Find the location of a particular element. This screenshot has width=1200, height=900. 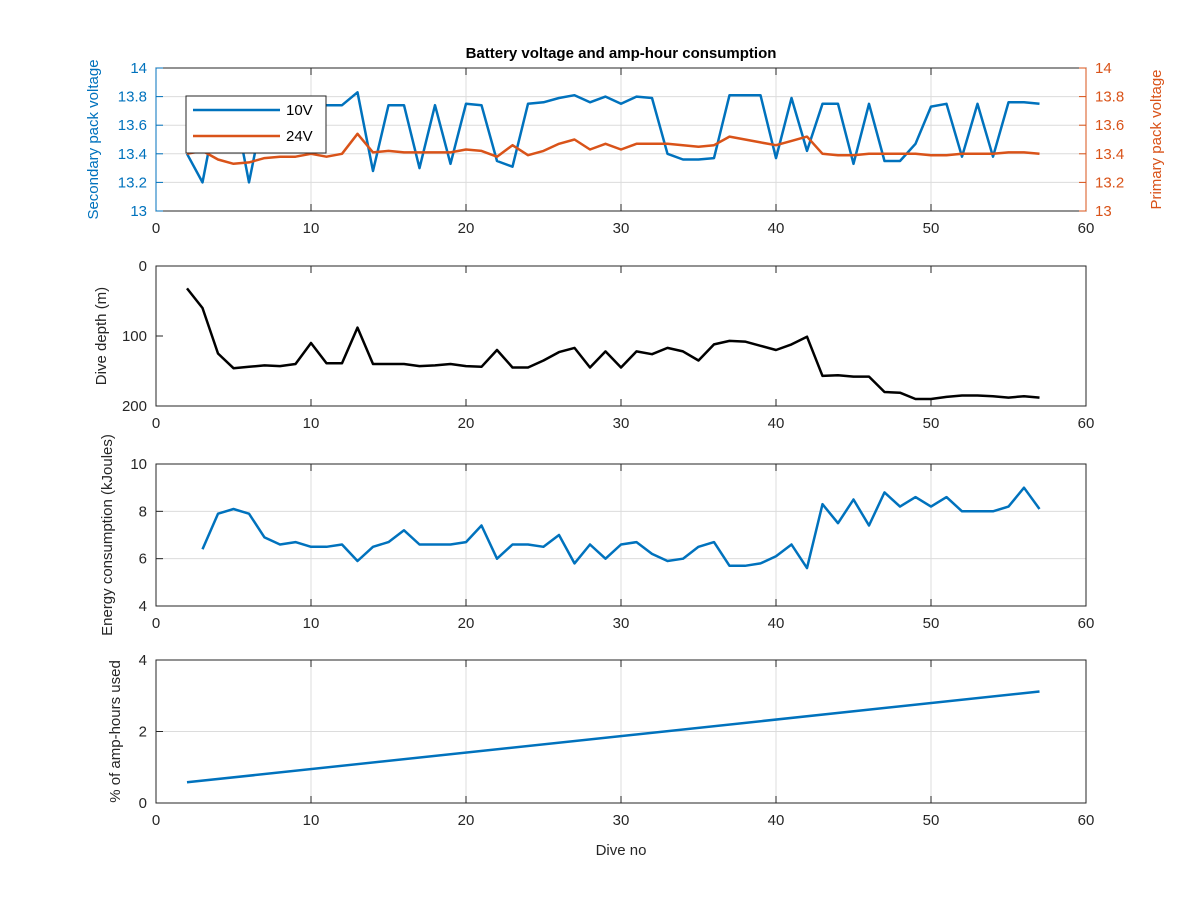

y-axis-label: % of amp-hours used is located at coordinates (115, 731).